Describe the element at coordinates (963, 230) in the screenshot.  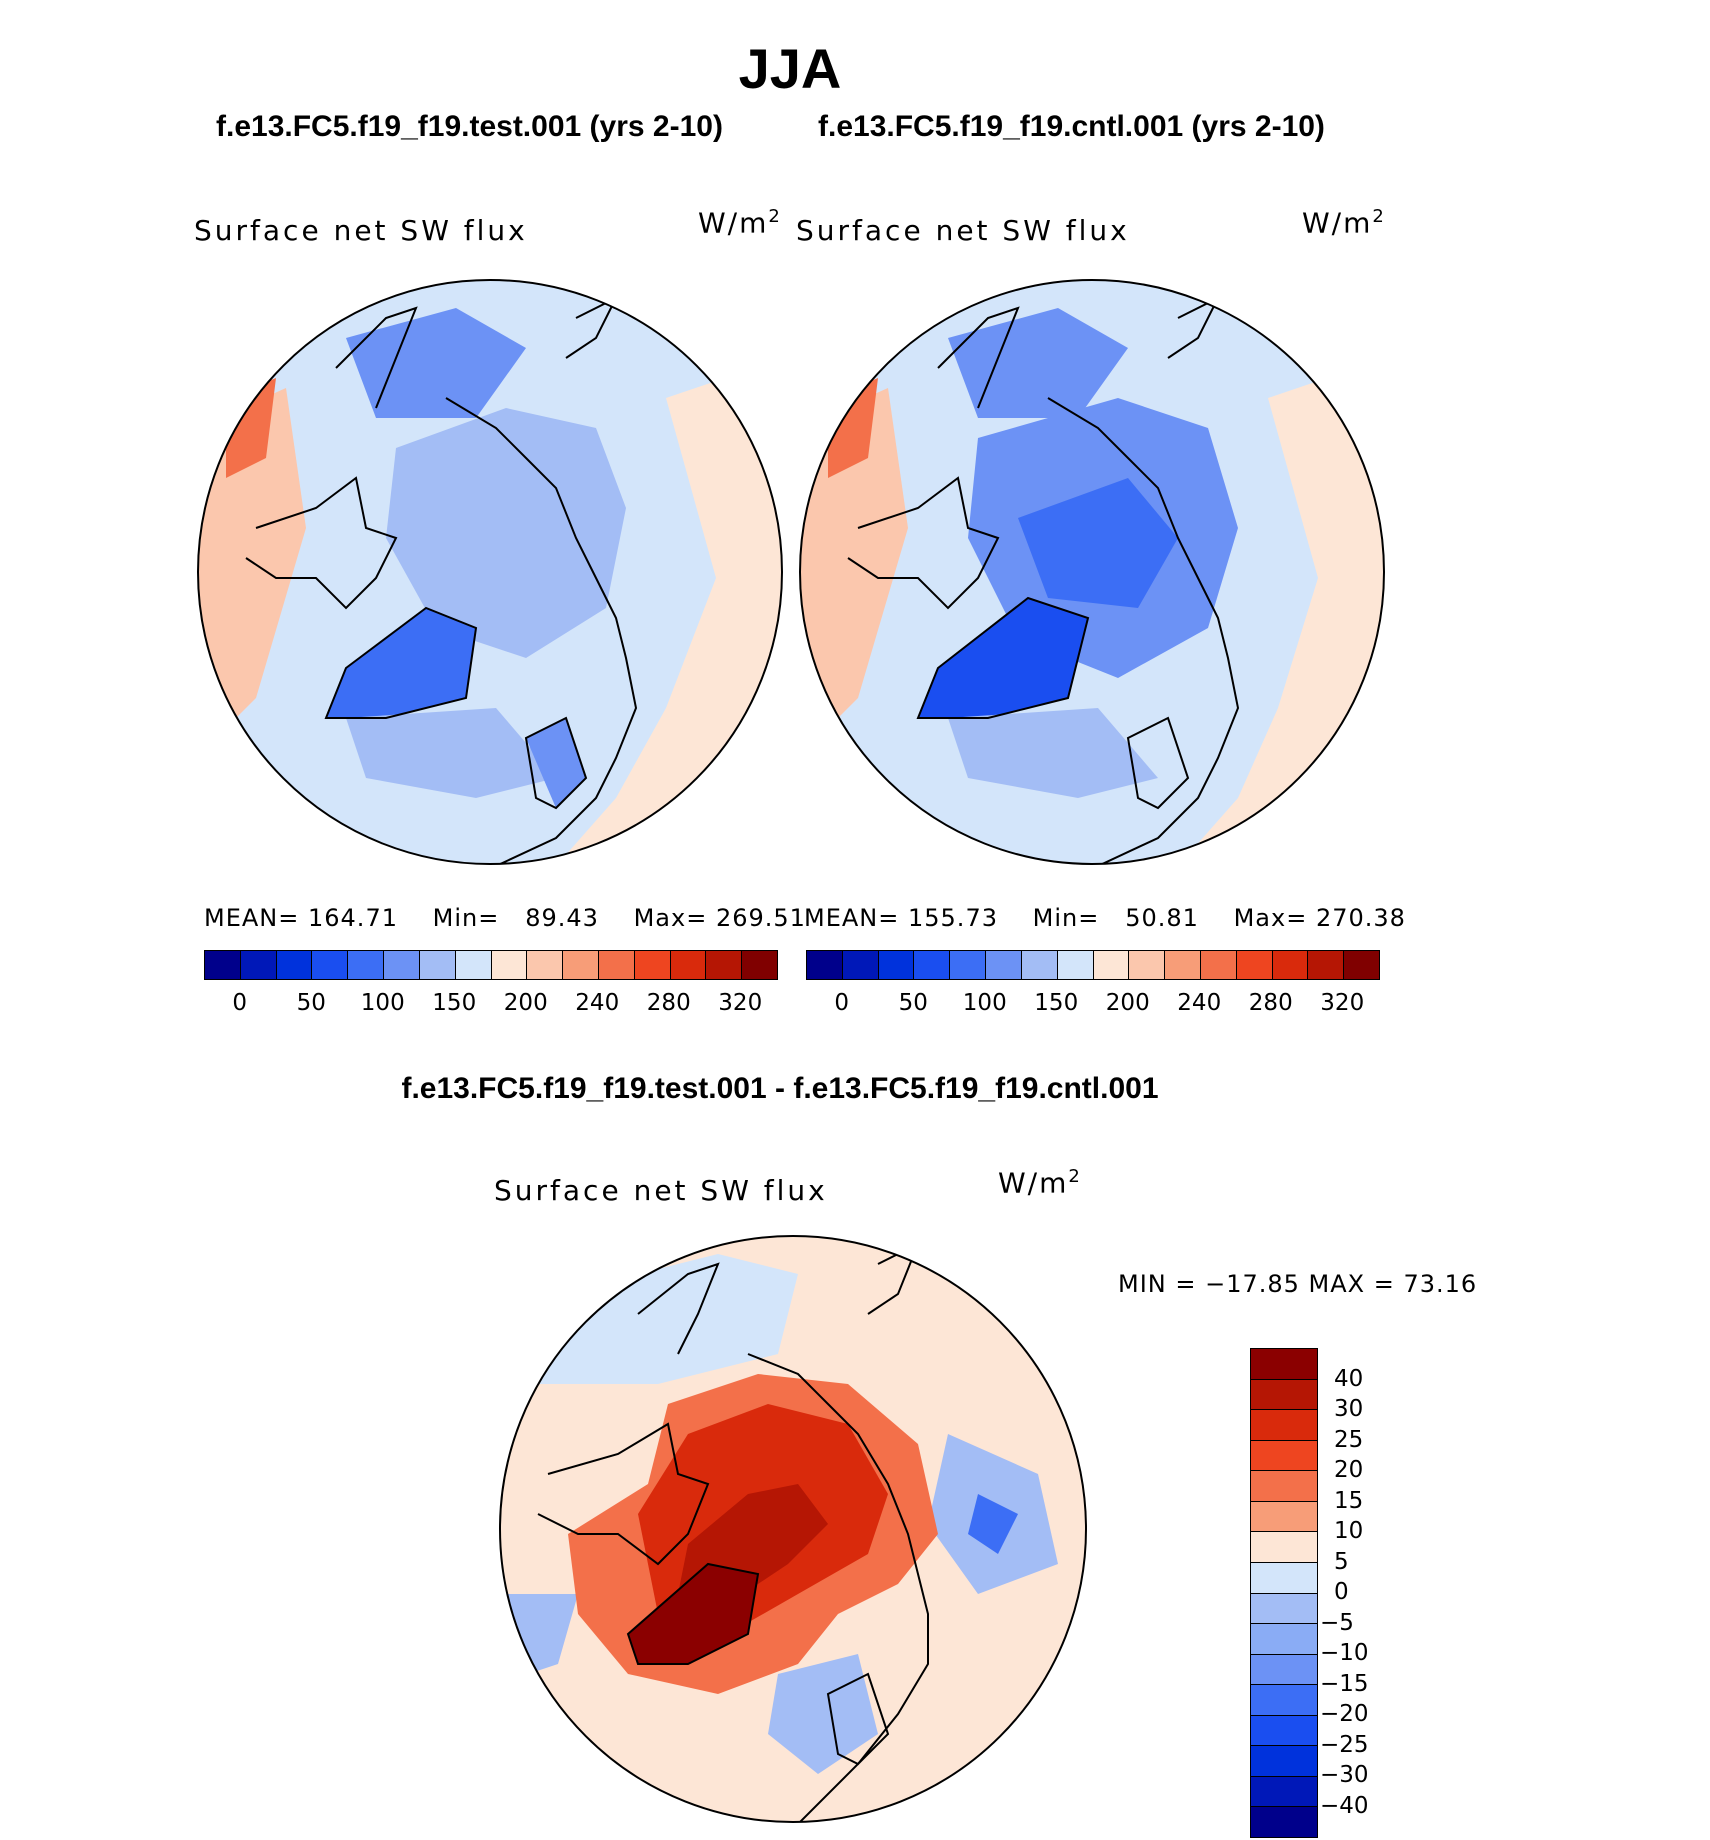
I see `cntl-variable-label: Surface net SW flux` at that location.